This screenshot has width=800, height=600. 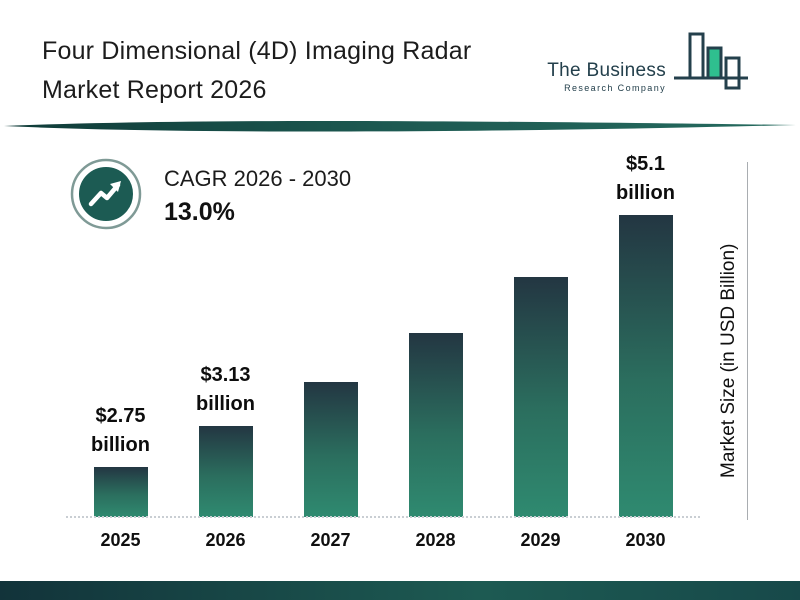 What do you see at coordinates (120, 492) in the screenshot?
I see `bar-2025` at bounding box center [120, 492].